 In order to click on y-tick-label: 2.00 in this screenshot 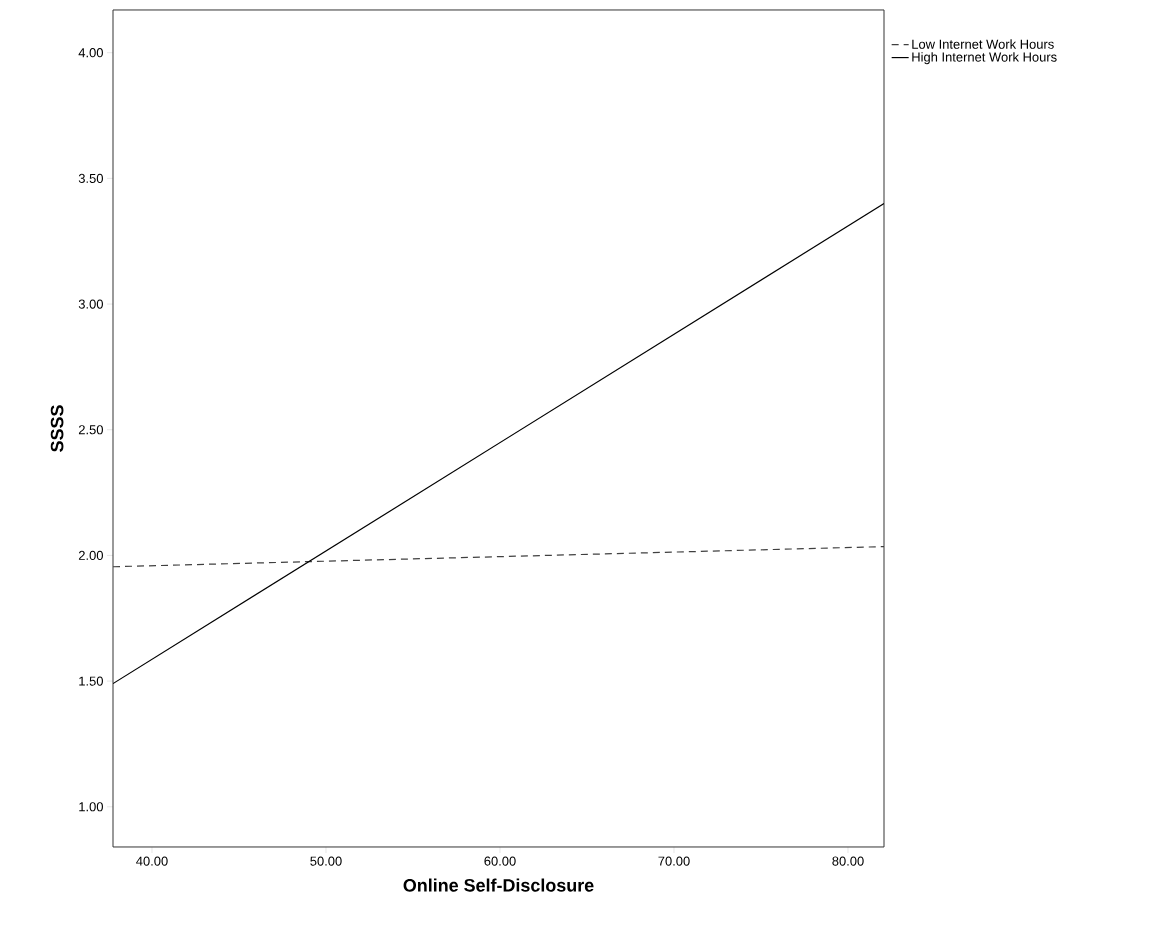, I will do `click(90, 555)`.